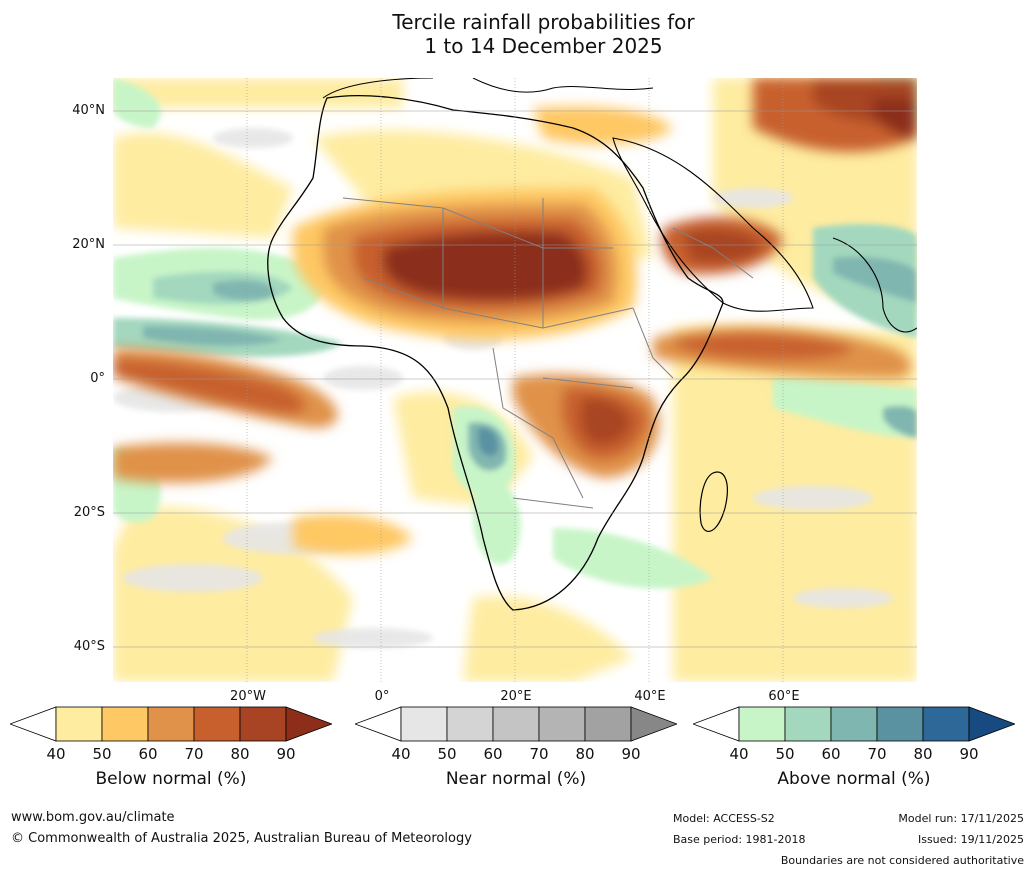  Describe the element at coordinates (961, 818) in the screenshot. I see `footer-model-run: Model run: 17/11/2025` at that location.